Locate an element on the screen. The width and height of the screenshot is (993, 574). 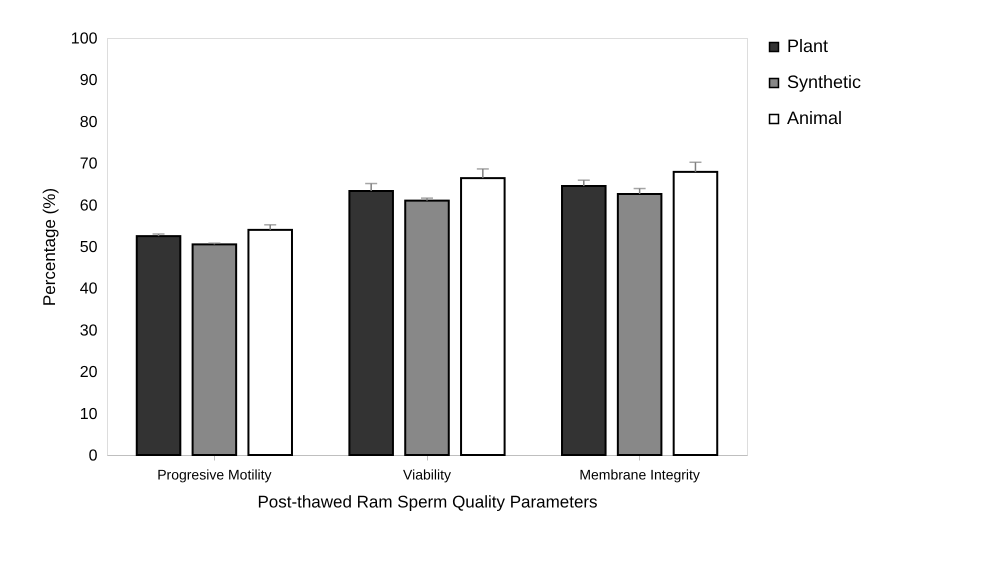
x-tick-label: Progresive Motility is located at coordinates (214, 474).